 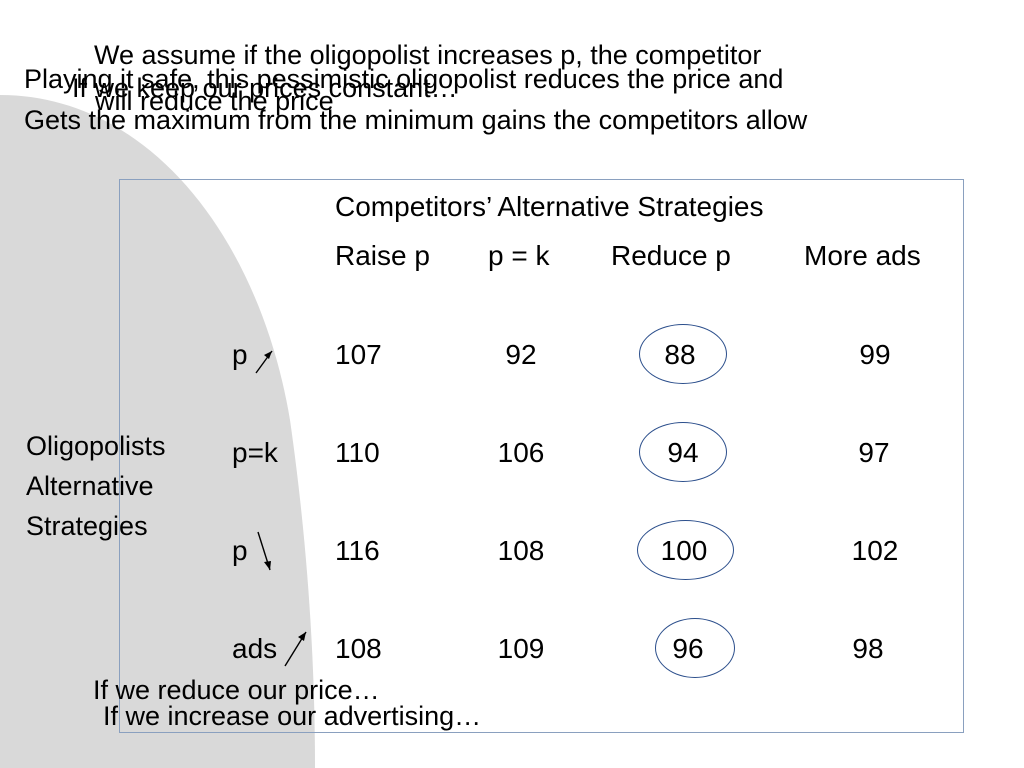 What do you see at coordinates (87, 526) in the screenshot?
I see `row-group-label-line-3: Strategies` at bounding box center [87, 526].